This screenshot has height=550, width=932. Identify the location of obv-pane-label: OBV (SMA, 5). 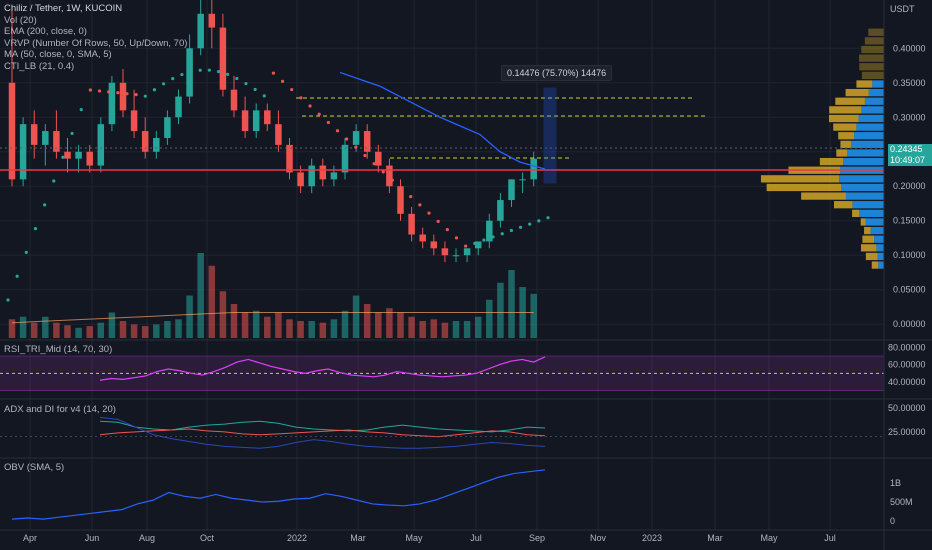
(34, 467).